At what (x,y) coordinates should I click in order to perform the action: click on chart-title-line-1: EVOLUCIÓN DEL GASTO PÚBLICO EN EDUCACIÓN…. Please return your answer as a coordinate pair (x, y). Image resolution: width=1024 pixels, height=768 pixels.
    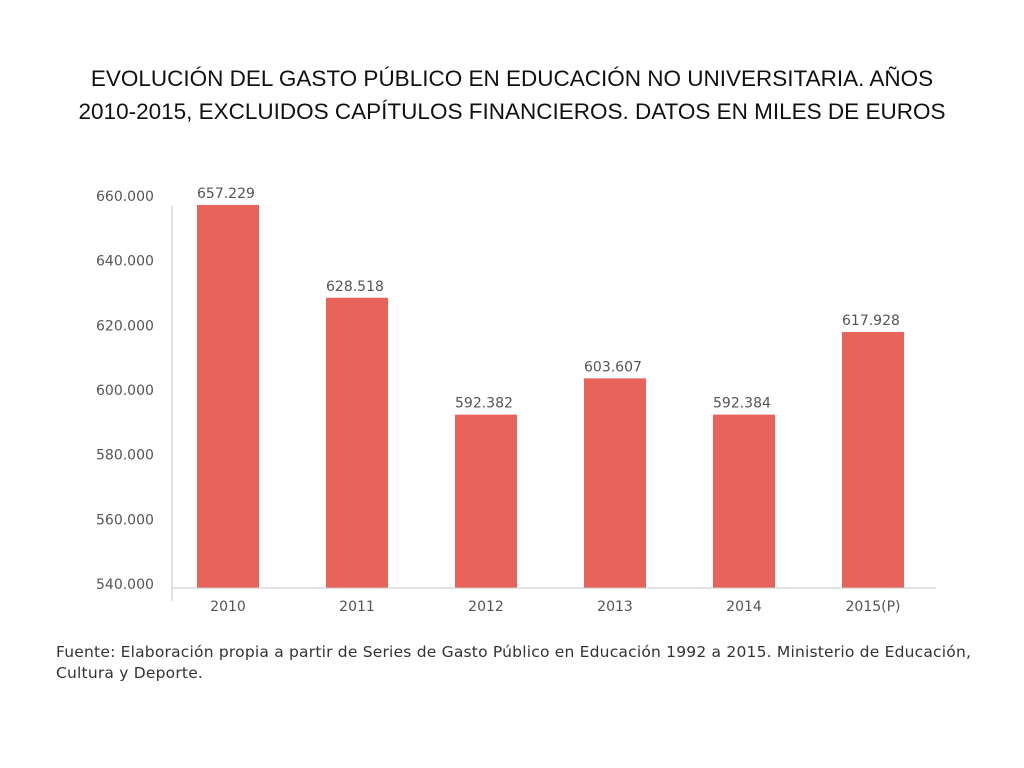
    Looking at the image, I should click on (512, 78).